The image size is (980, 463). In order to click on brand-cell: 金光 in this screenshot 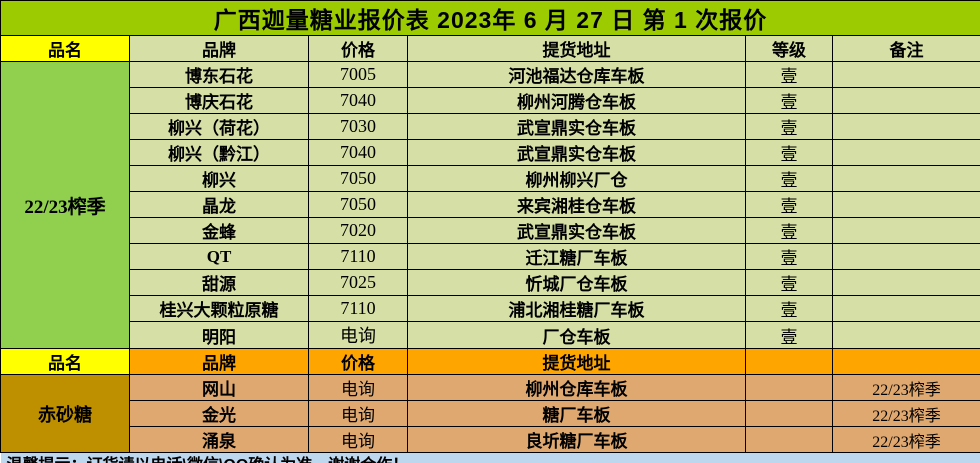, I will do `click(219, 413)`.